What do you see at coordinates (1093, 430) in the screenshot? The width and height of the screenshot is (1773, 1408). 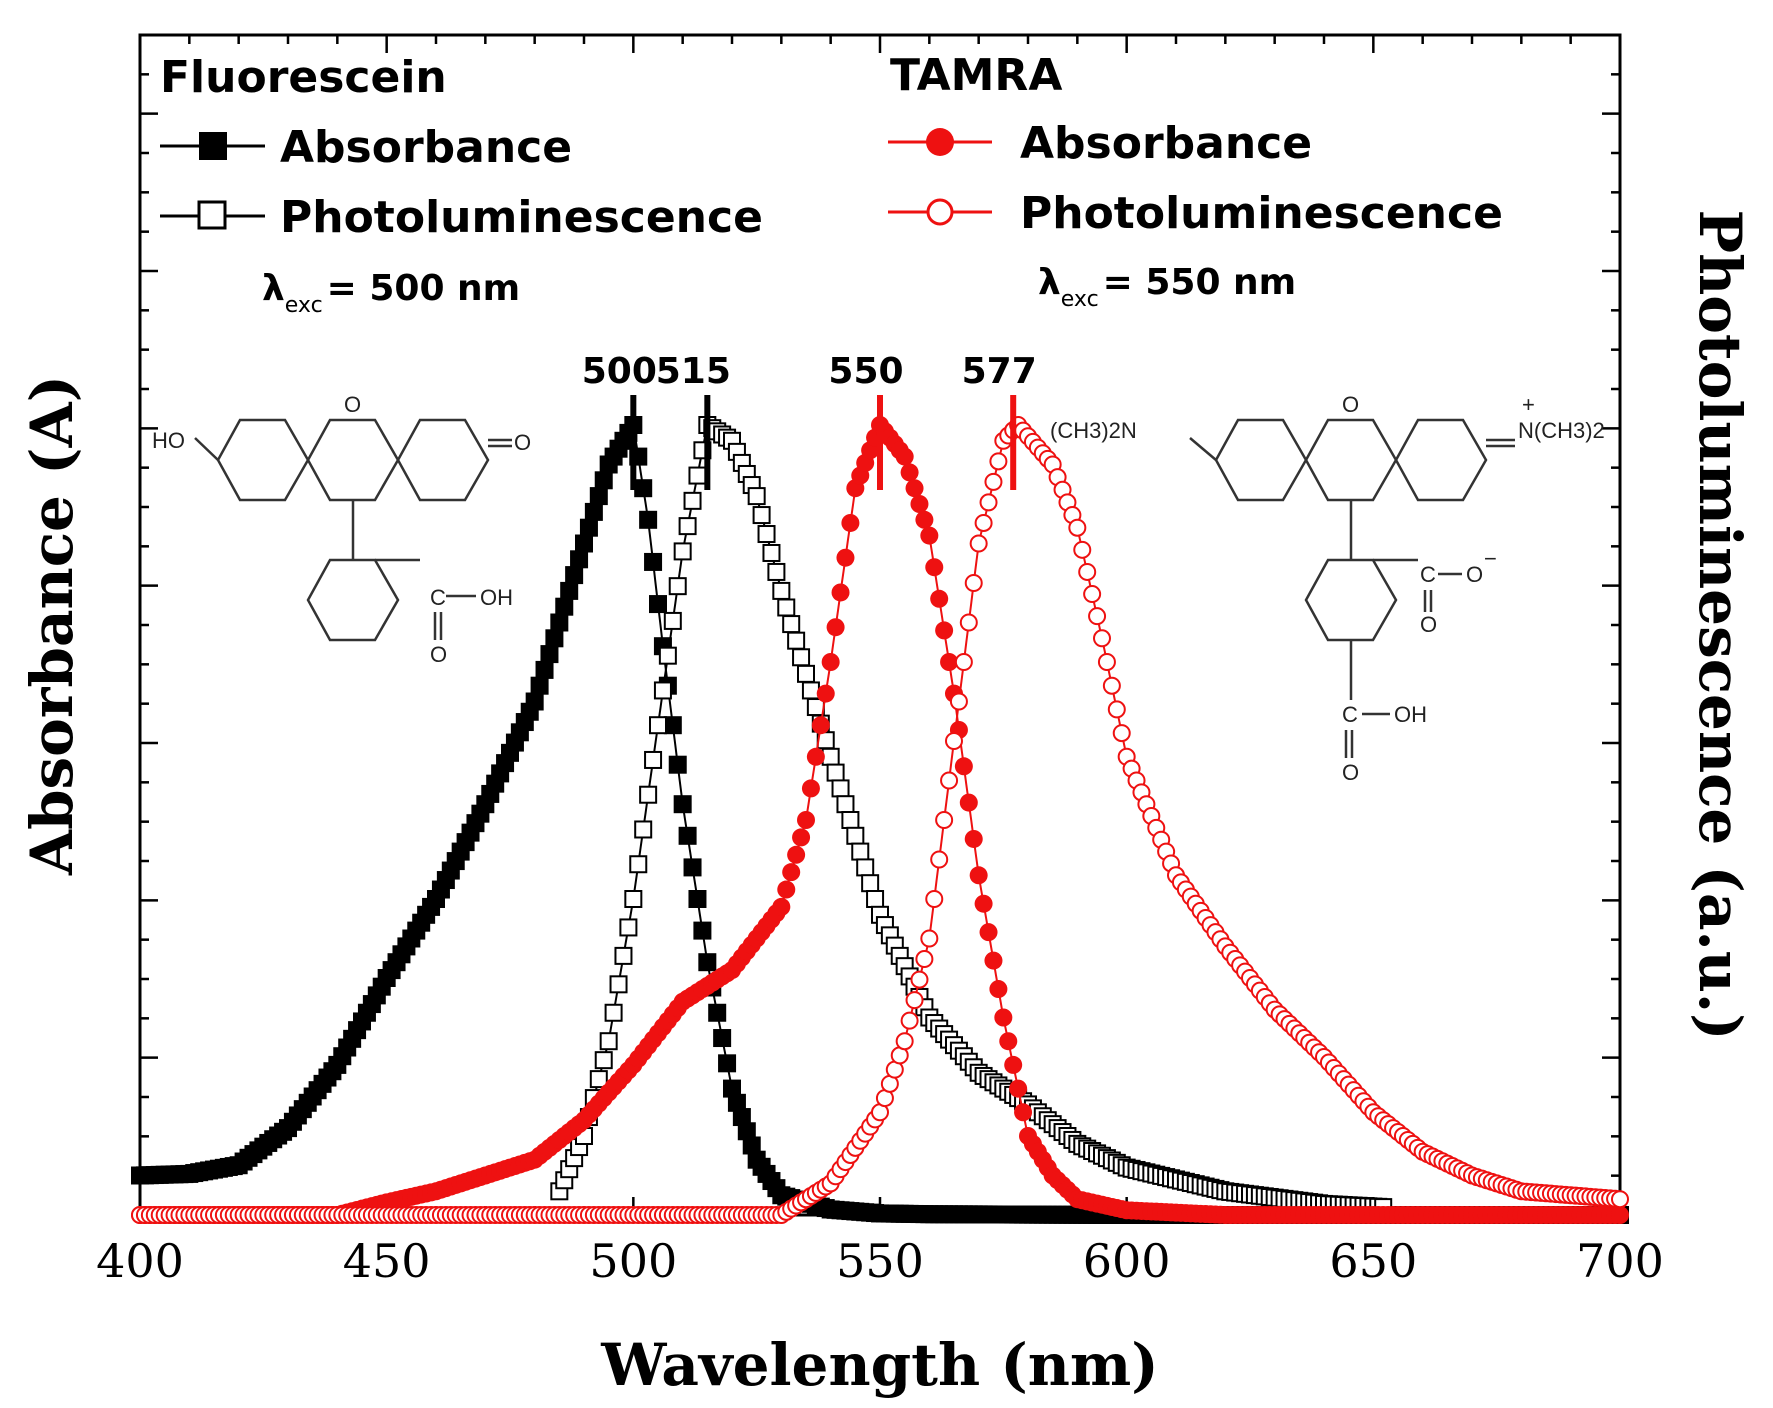 I see `tamra-nme2-left: (CH3)2N` at bounding box center [1093, 430].